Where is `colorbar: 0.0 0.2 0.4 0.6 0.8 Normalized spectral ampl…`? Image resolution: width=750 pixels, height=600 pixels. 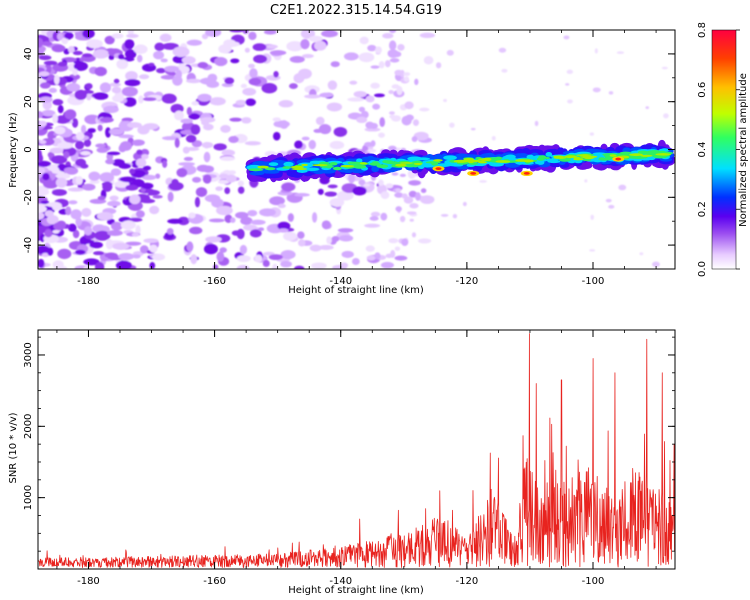
colorbar: 0.0 0.2 0.4 0.6 0.8 Normalized spectral ampl… is located at coordinates (723, 149).